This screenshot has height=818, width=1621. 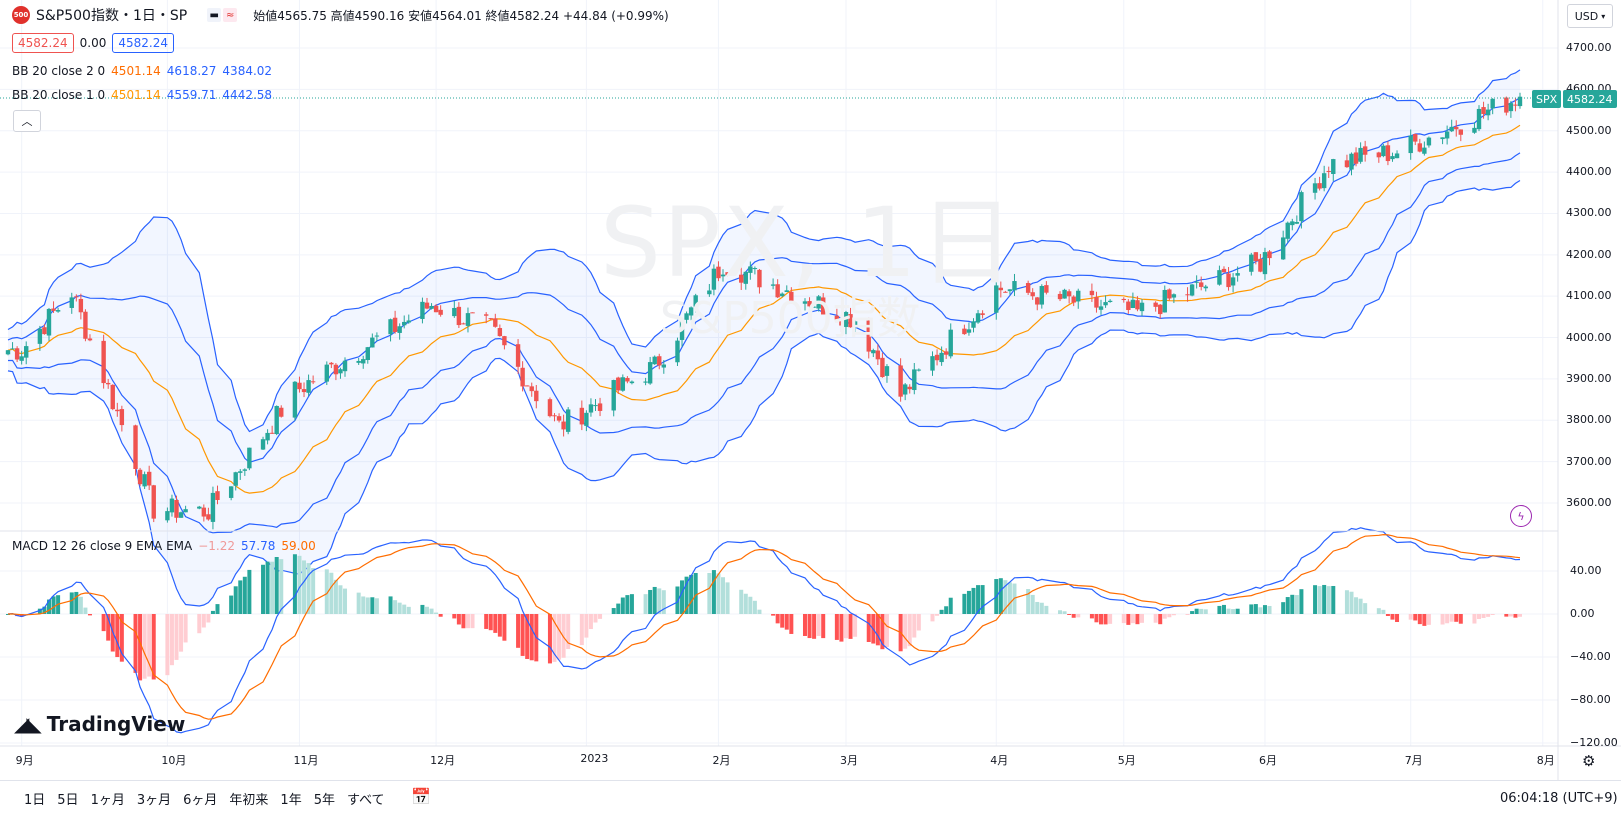 What do you see at coordinates (1590, 16) in the screenshot?
I see `currency-select: USD ▾` at bounding box center [1590, 16].